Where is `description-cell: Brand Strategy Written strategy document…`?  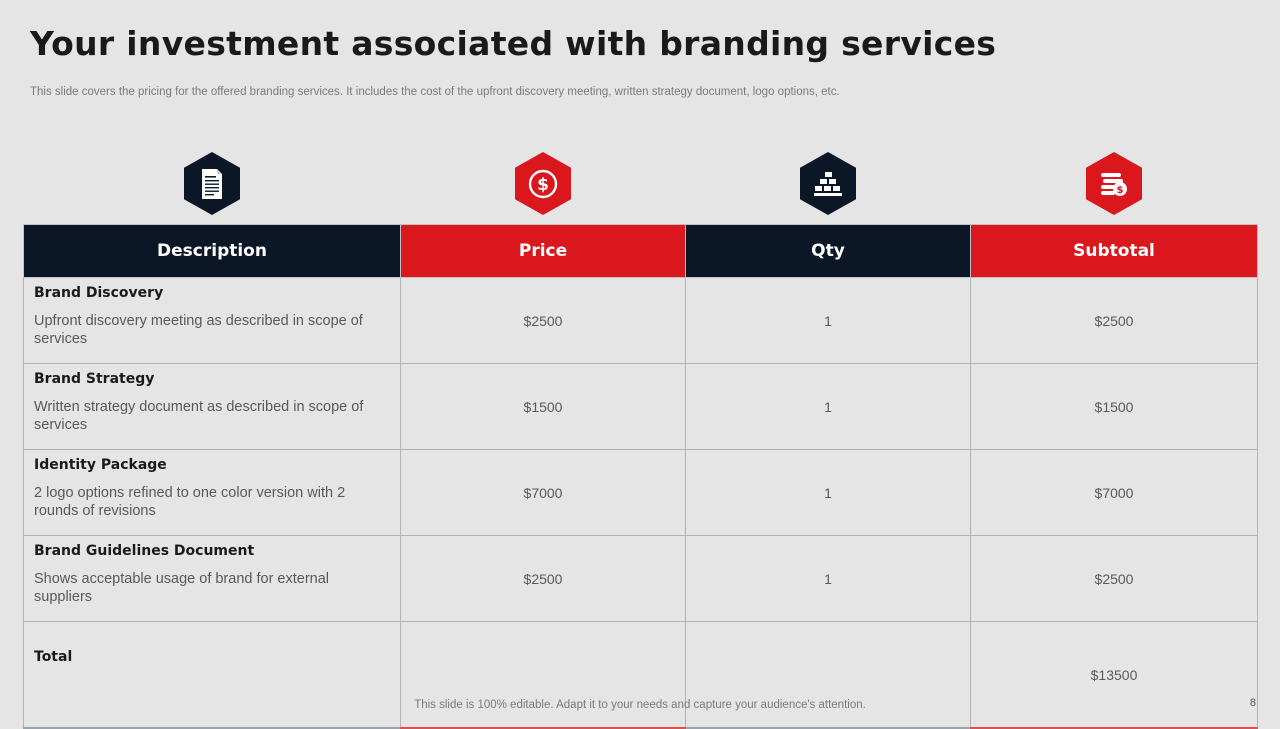 description-cell: Brand Strategy Written strategy document… is located at coordinates (212, 406).